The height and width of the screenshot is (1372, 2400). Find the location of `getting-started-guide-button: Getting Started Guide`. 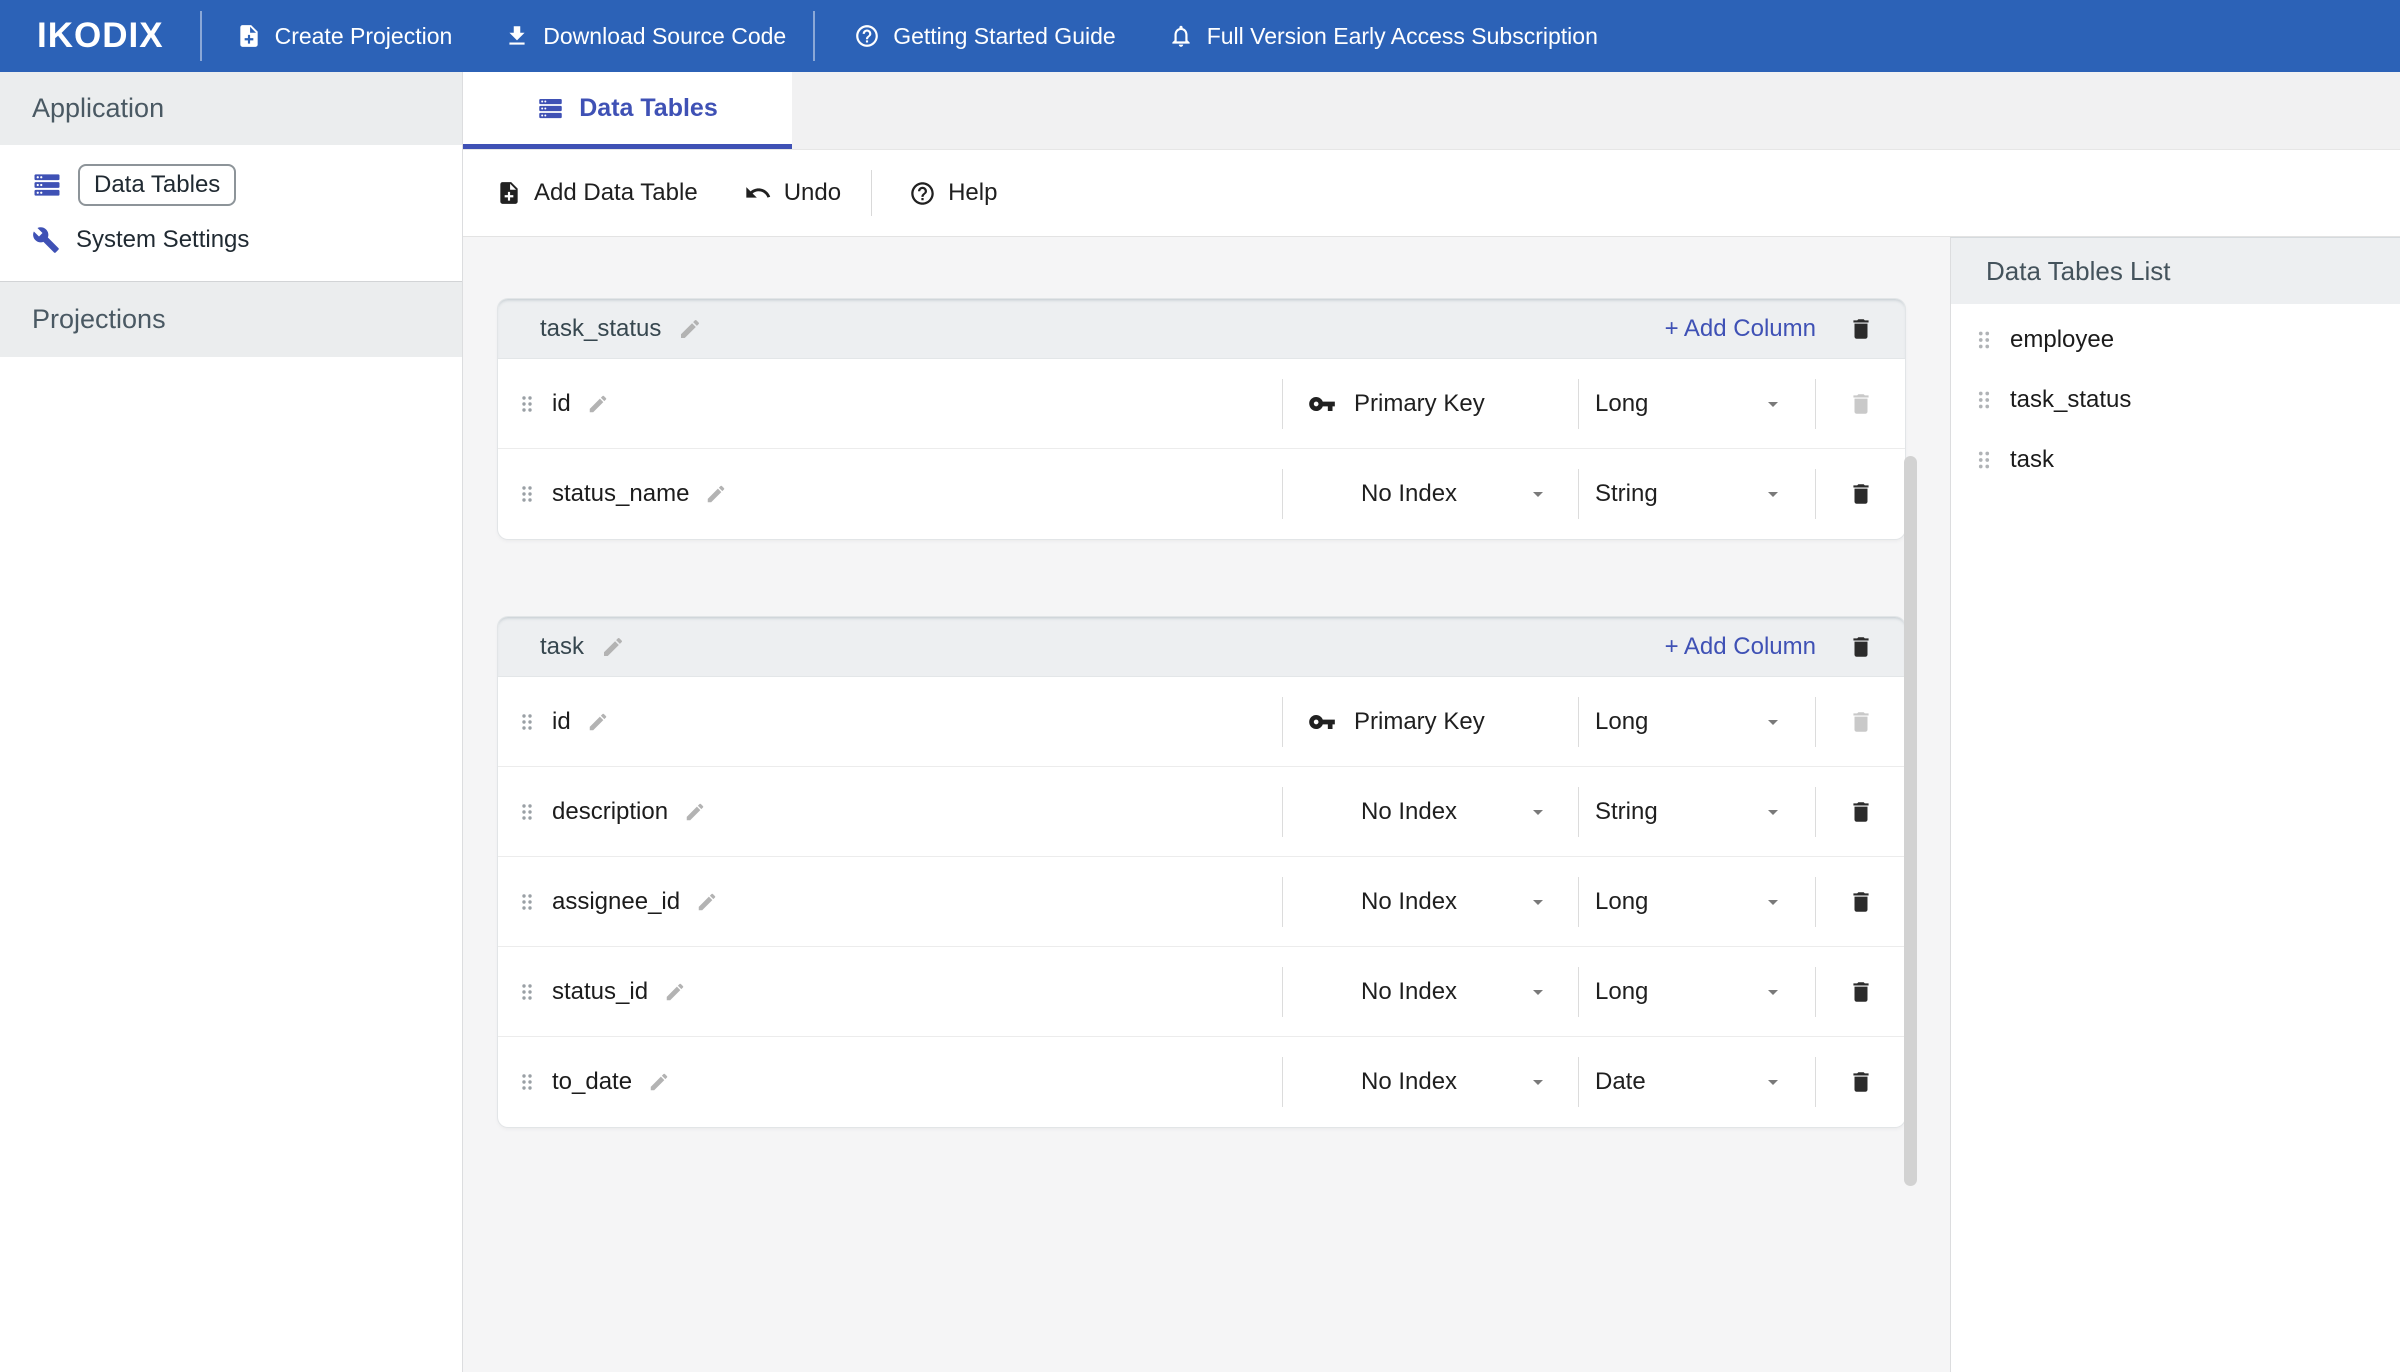

getting-started-guide-button: Getting Started Guide is located at coordinates (985, 36).